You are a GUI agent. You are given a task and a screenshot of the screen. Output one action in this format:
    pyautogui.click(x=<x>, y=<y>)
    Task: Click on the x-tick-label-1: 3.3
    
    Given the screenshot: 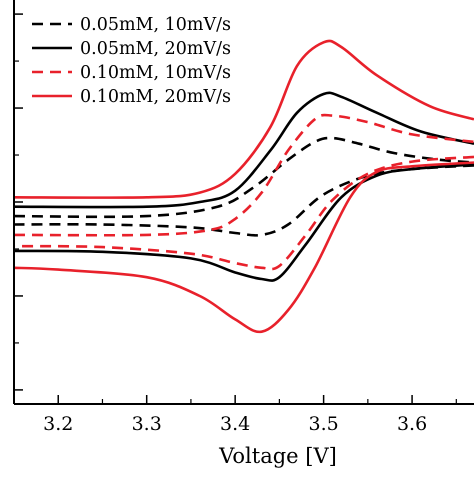 What is the action you would take?
    pyautogui.click(x=147, y=424)
    